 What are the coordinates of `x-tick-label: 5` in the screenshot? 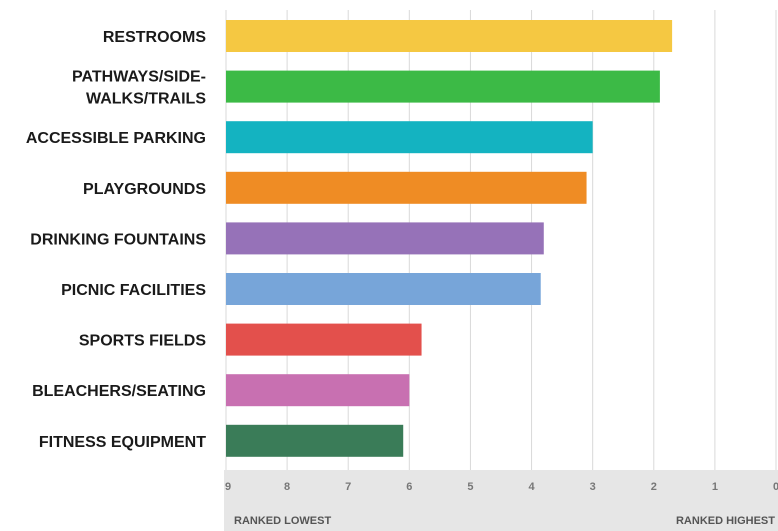 It's located at (470, 487).